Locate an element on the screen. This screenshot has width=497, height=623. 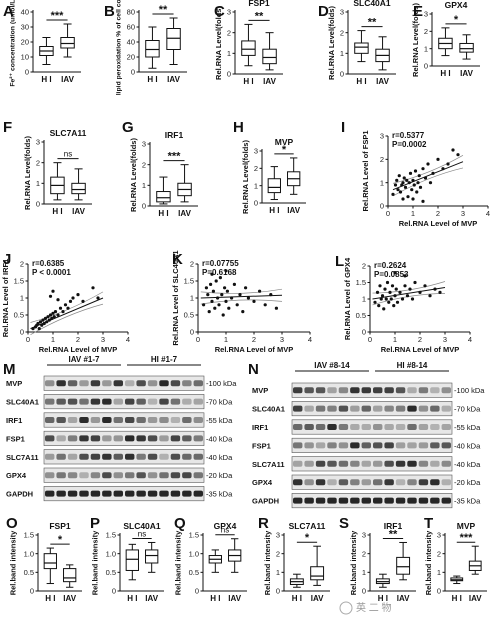
x-axis-label: Rel.RNA Level of MVP is located at coordinates (78, 349).